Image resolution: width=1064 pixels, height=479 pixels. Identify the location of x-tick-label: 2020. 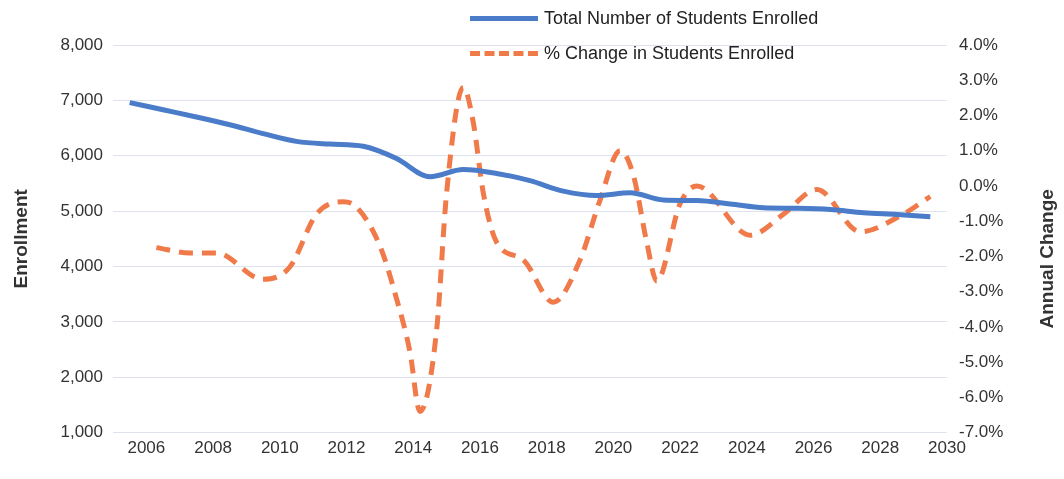
(613, 448).